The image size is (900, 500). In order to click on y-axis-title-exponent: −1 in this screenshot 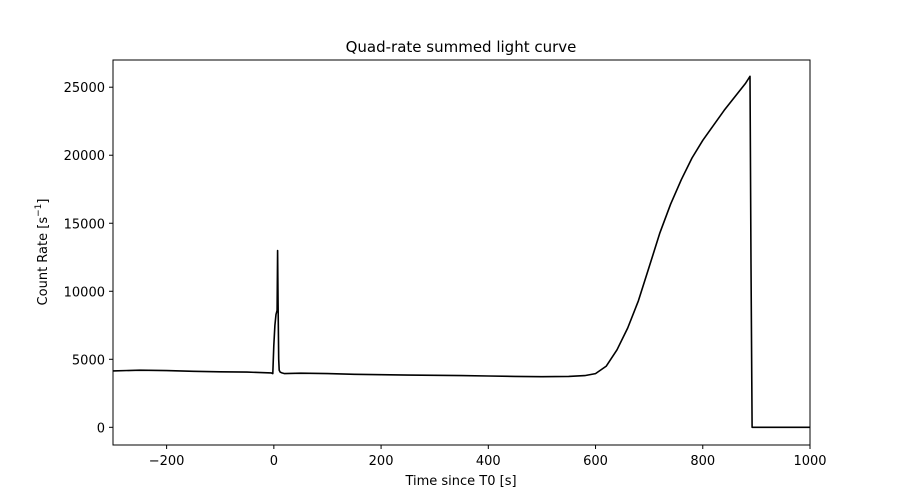, I will do `click(39, 210)`.